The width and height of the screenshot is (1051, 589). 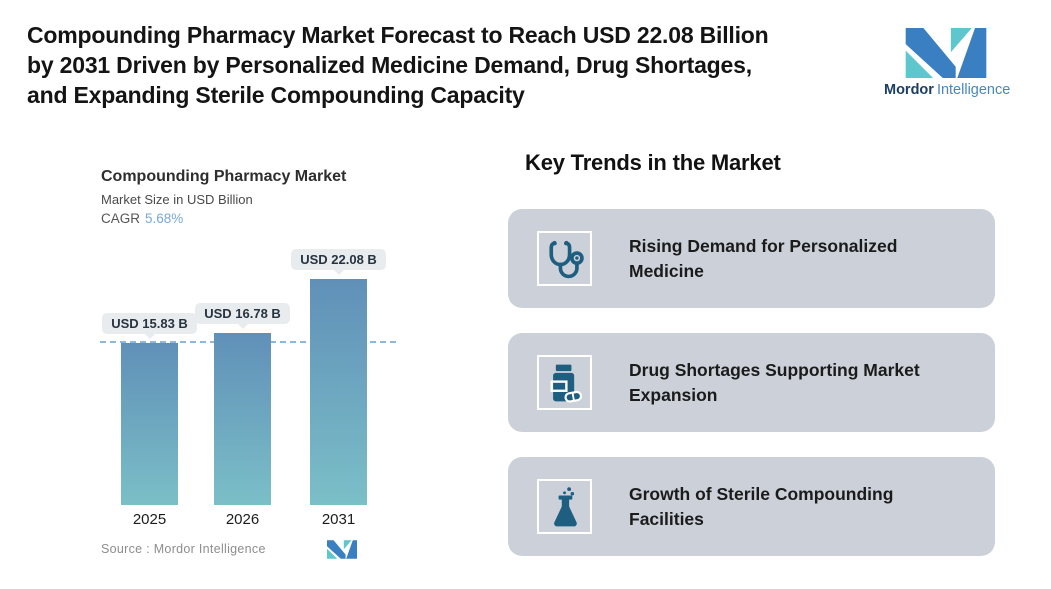 I want to click on brand-logo: Mordor Intelligence, so click(x=949, y=63).